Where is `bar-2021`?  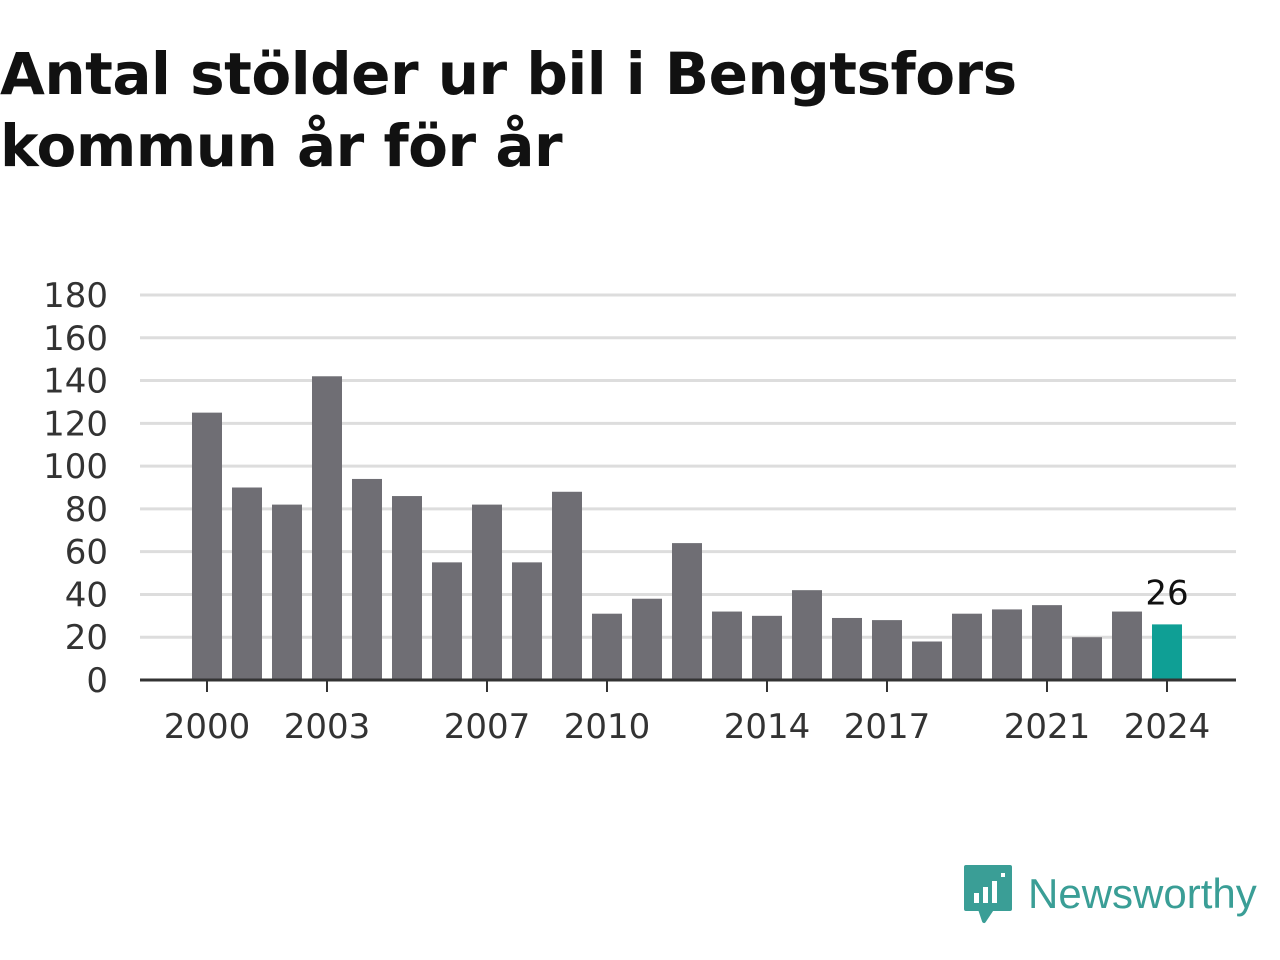 bar-2021 is located at coordinates (1047, 642).